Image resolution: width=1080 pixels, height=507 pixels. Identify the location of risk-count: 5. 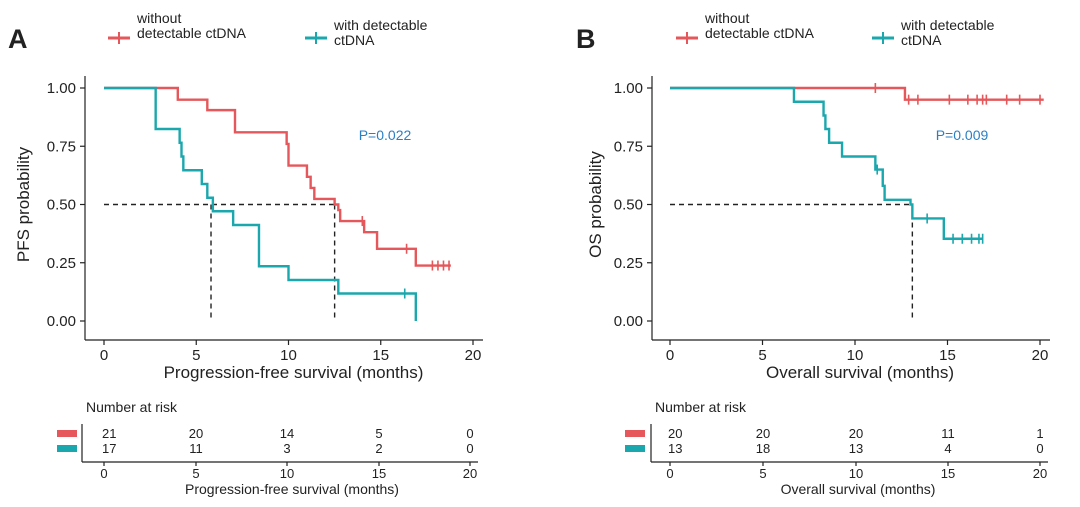
(378, 433).